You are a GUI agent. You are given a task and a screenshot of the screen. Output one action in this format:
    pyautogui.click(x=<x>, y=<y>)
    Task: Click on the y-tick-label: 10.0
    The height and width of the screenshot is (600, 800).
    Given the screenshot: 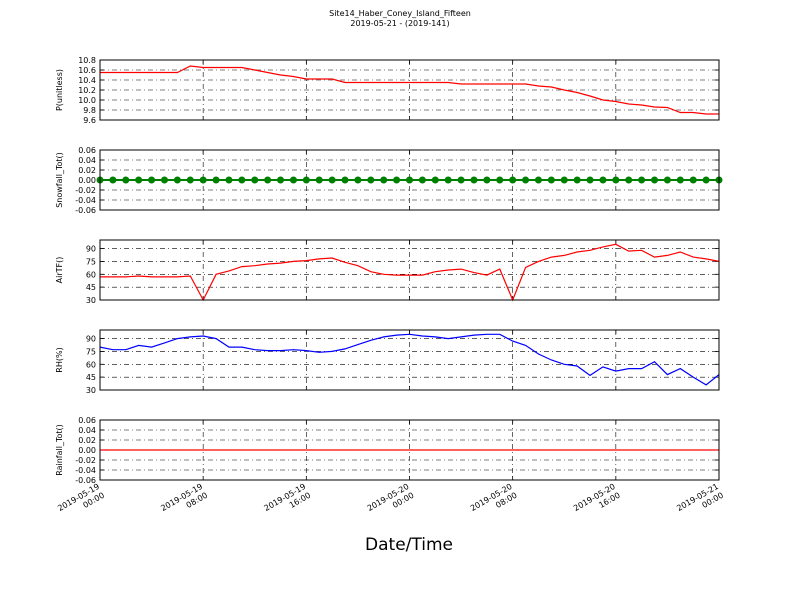 What is the action you would take?
    pyautogui.click(x=87, y=100)
    